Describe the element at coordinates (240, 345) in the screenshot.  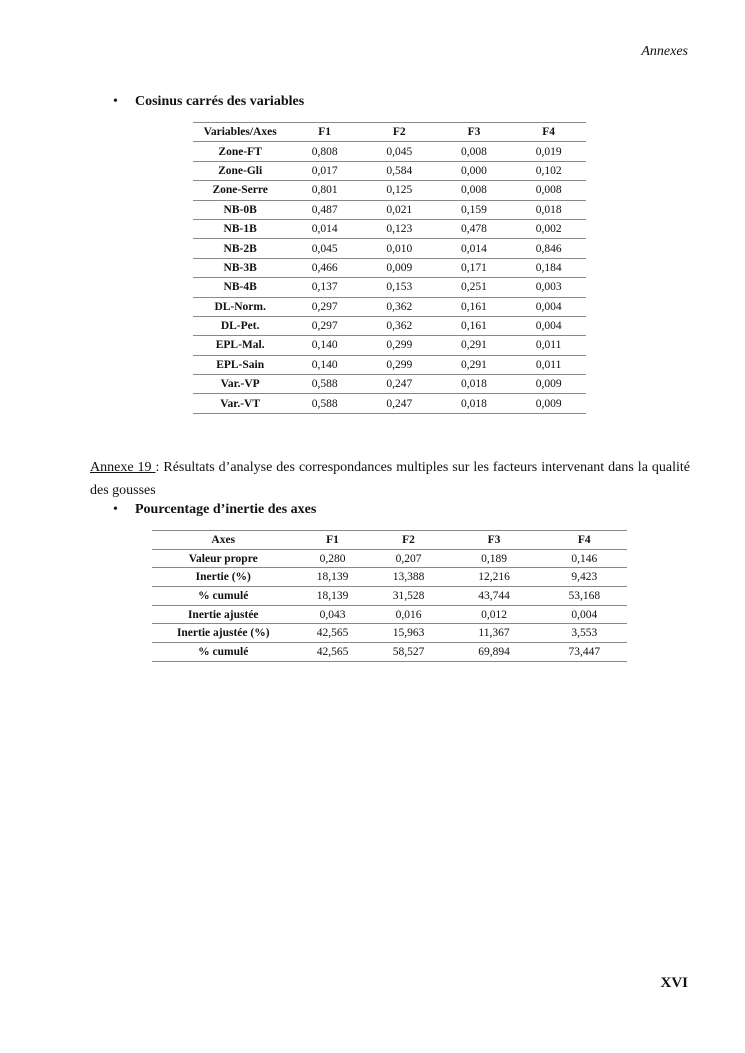
I see `row-label: EPL-Mal.` at that location.